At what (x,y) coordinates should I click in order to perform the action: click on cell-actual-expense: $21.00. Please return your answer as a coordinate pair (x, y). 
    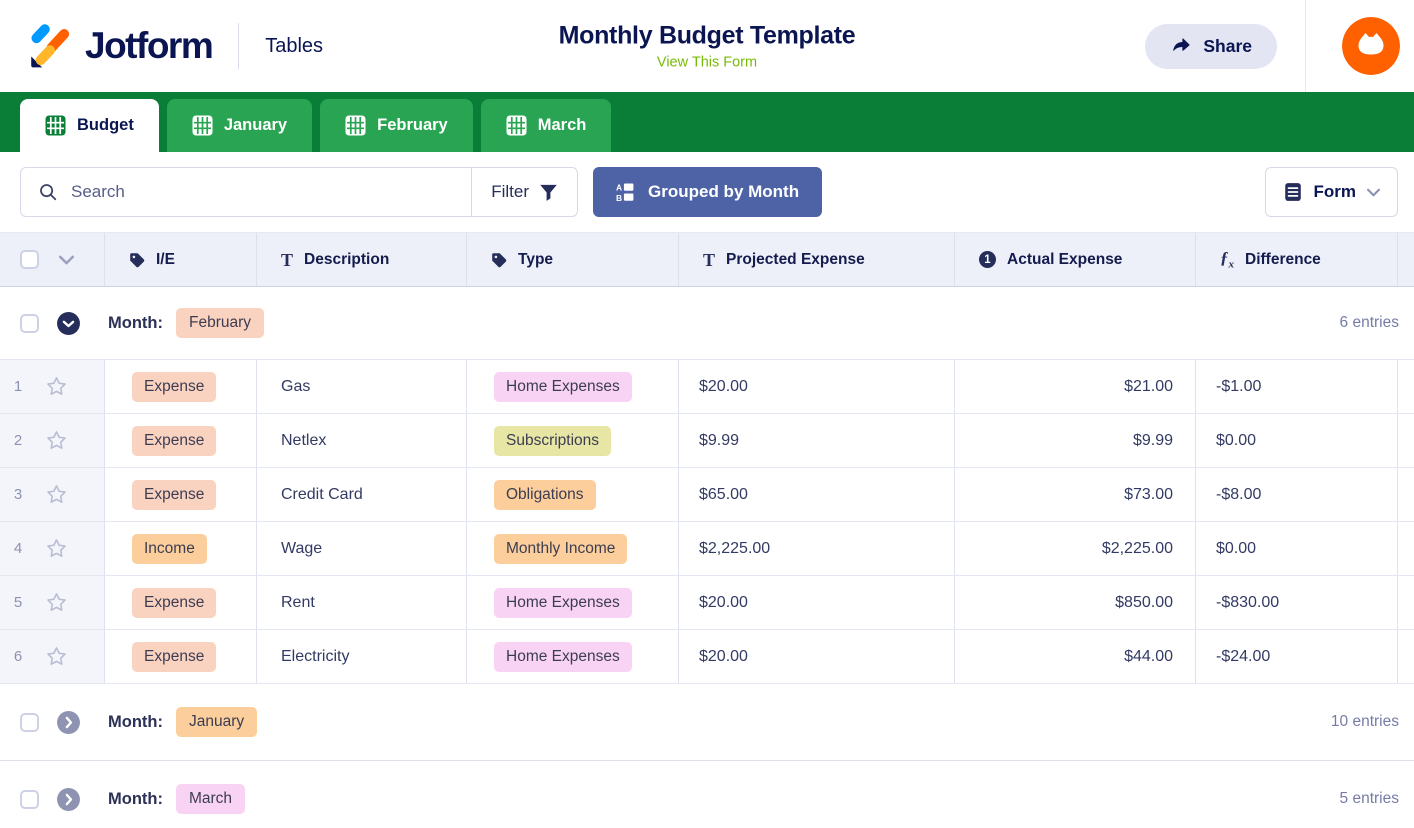
    Looking at the image, I should click on (1075, 386).